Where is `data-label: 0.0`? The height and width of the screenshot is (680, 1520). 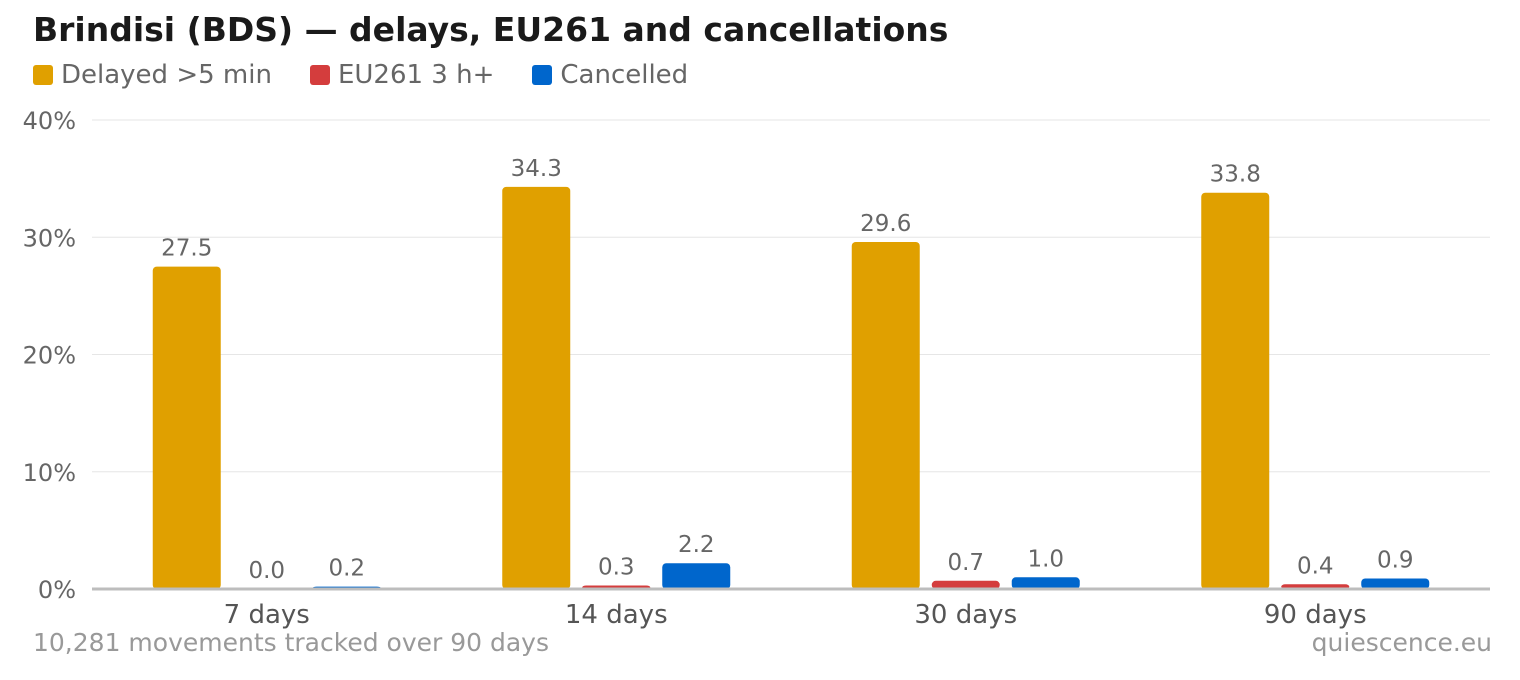
data-label: 0.0 is located at coordinates (266, 571).